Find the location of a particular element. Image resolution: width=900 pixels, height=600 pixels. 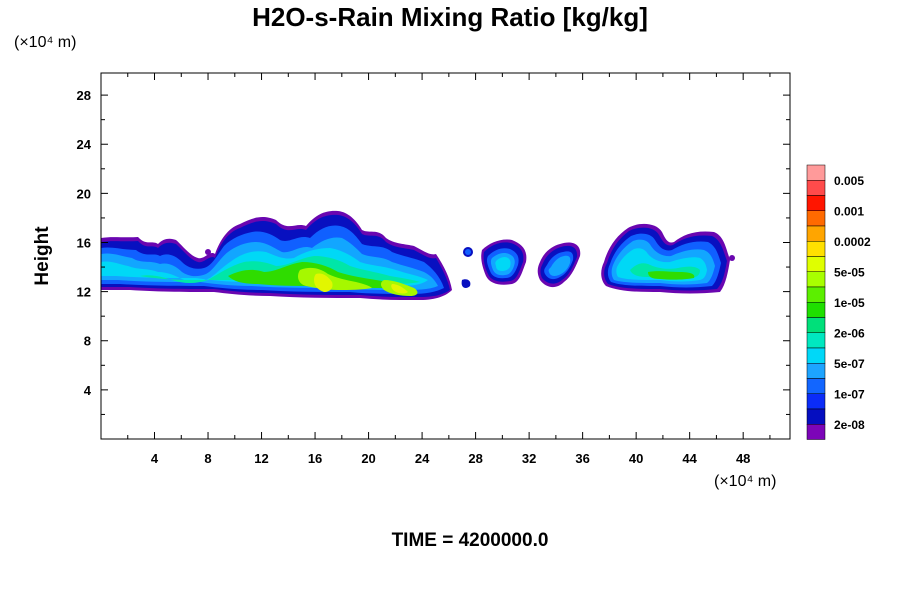

x-tick-label: 20 is located at coordinates (368, 458).